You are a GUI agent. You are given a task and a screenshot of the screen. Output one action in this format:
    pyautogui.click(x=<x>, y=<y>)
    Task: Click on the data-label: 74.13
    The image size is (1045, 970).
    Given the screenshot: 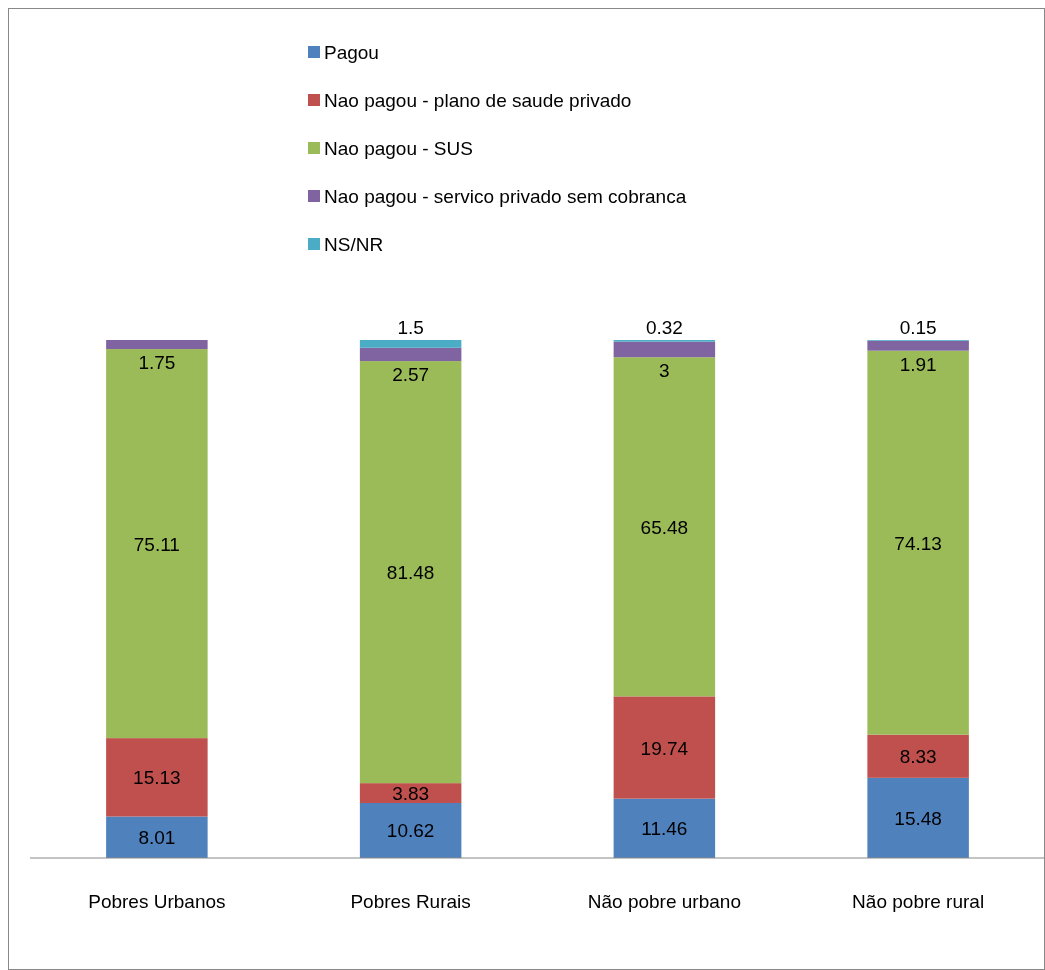 What is the action you would take?
    pyautogui.click(x=918, y=543)
    